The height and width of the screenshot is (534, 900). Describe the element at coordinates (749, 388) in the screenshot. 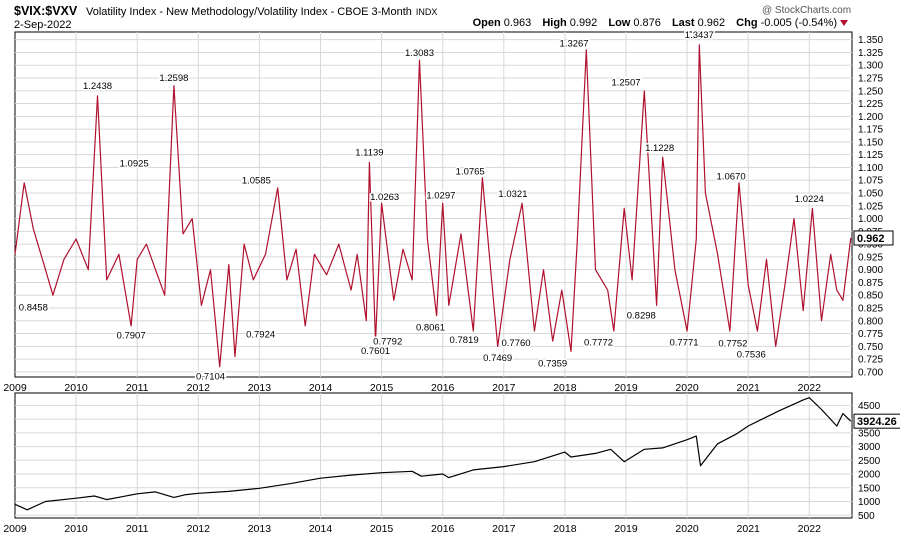

I see `ratio-xtick-label: 2021` at that location.